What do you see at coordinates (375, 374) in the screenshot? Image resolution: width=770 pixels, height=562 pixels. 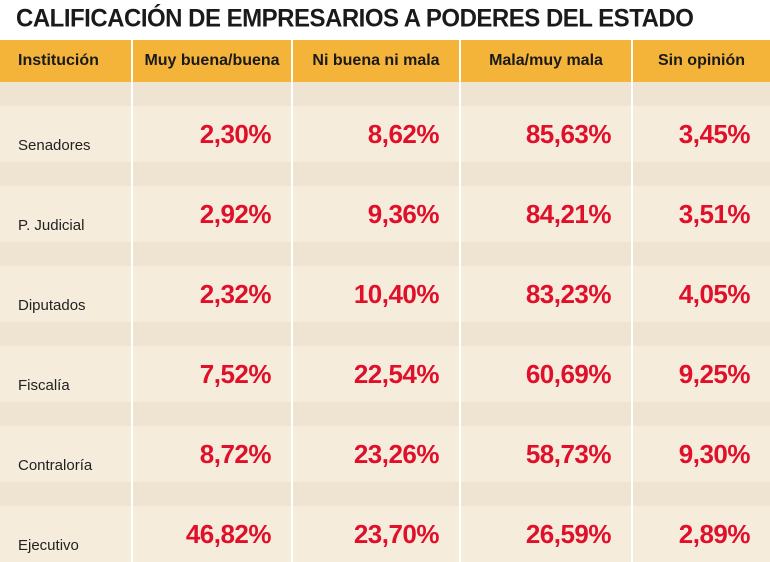 I see `value-cell: 22,54%` at bounding box center [375, 374].